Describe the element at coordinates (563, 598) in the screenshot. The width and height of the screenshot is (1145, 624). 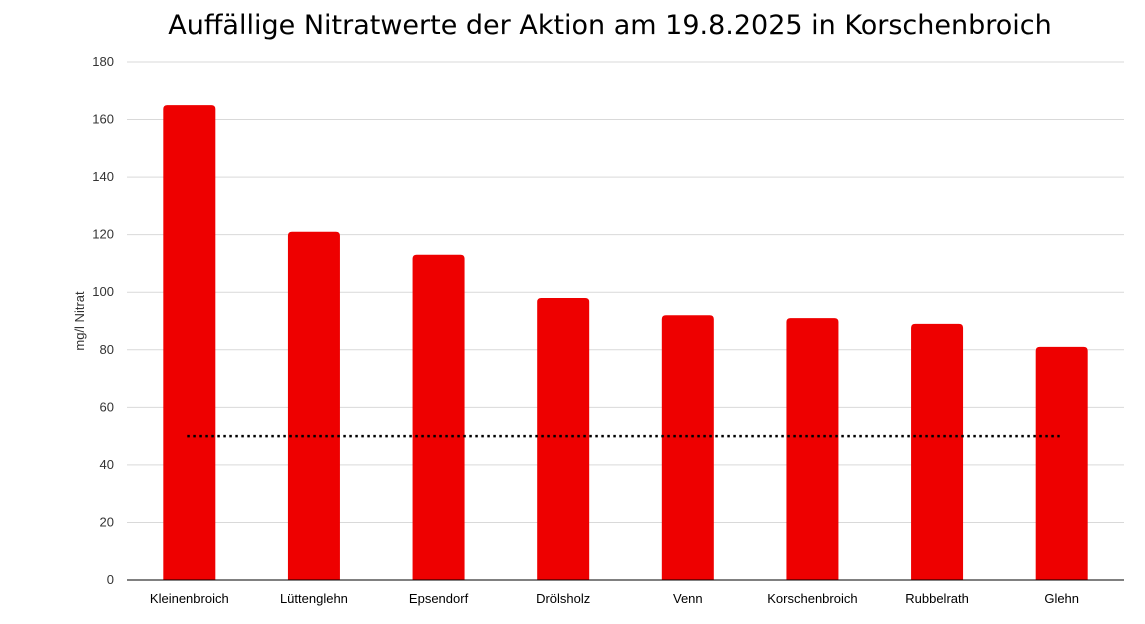
I see `x-tick-label: Drölsholz` at that location.